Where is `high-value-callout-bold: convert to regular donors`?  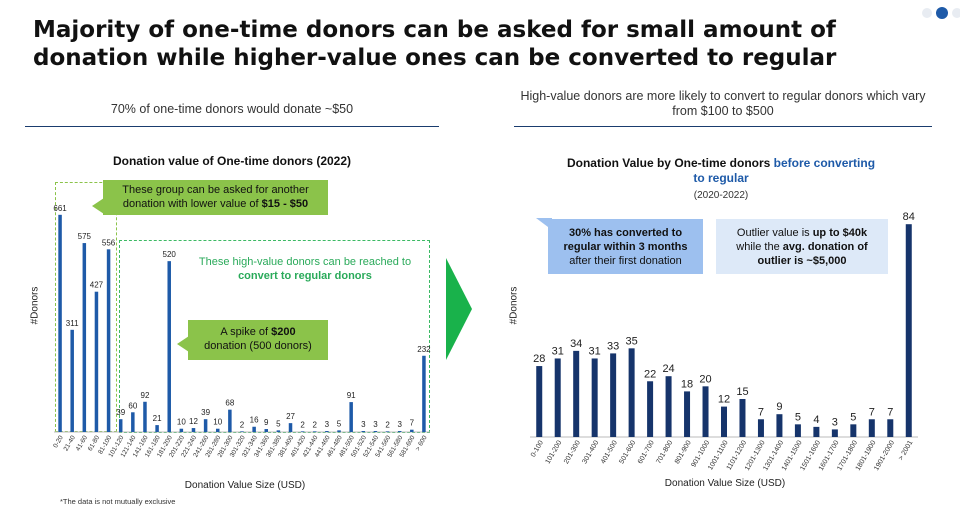 high-value-callout-bold: convert to regular donors is located at coordinates (305, 276).